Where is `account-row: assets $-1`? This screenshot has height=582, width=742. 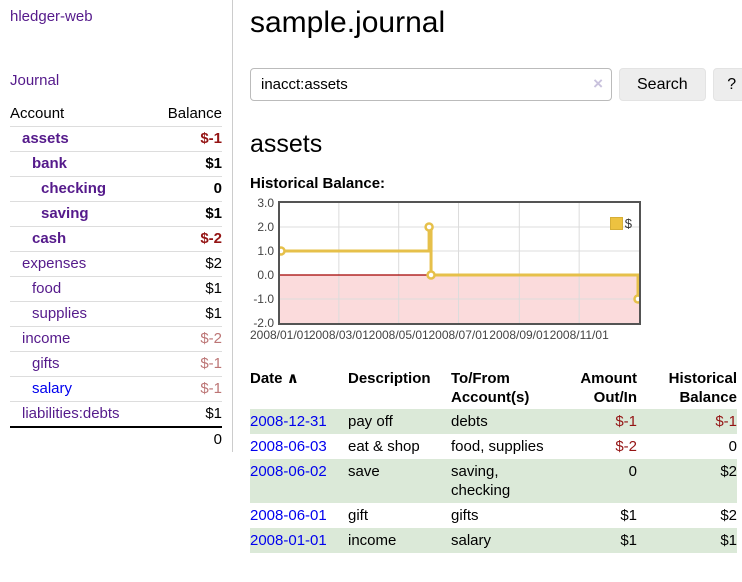
account-row: assets $-1 is located at coordinates (116, 139).